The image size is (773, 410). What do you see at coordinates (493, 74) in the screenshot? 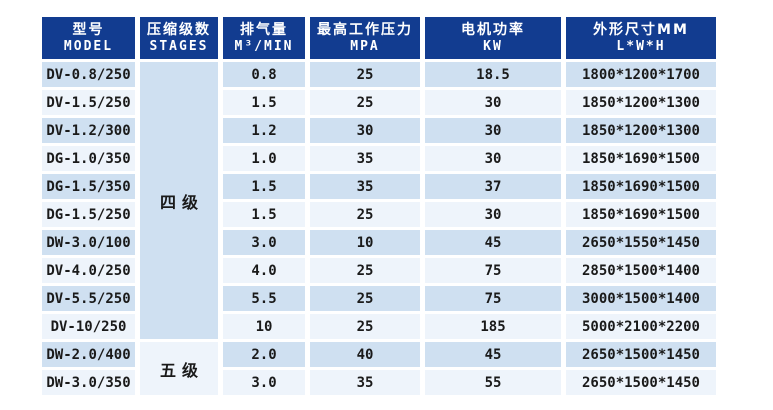
I see `power-cell: 18.5` at bounding box center [493, 74].